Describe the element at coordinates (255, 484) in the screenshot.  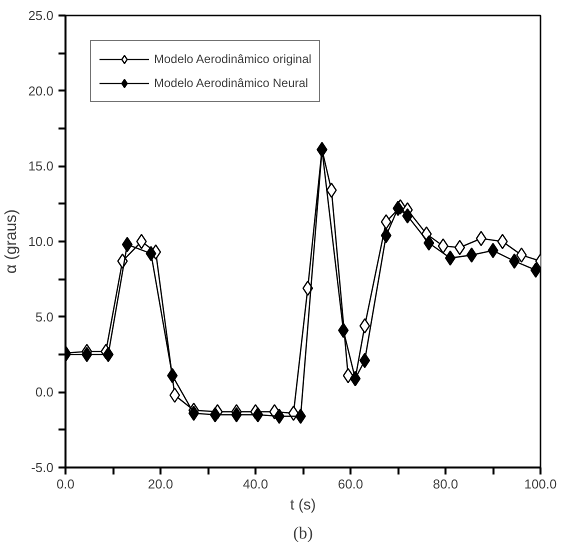
I see `x-tick-label: 40.0` at that location.